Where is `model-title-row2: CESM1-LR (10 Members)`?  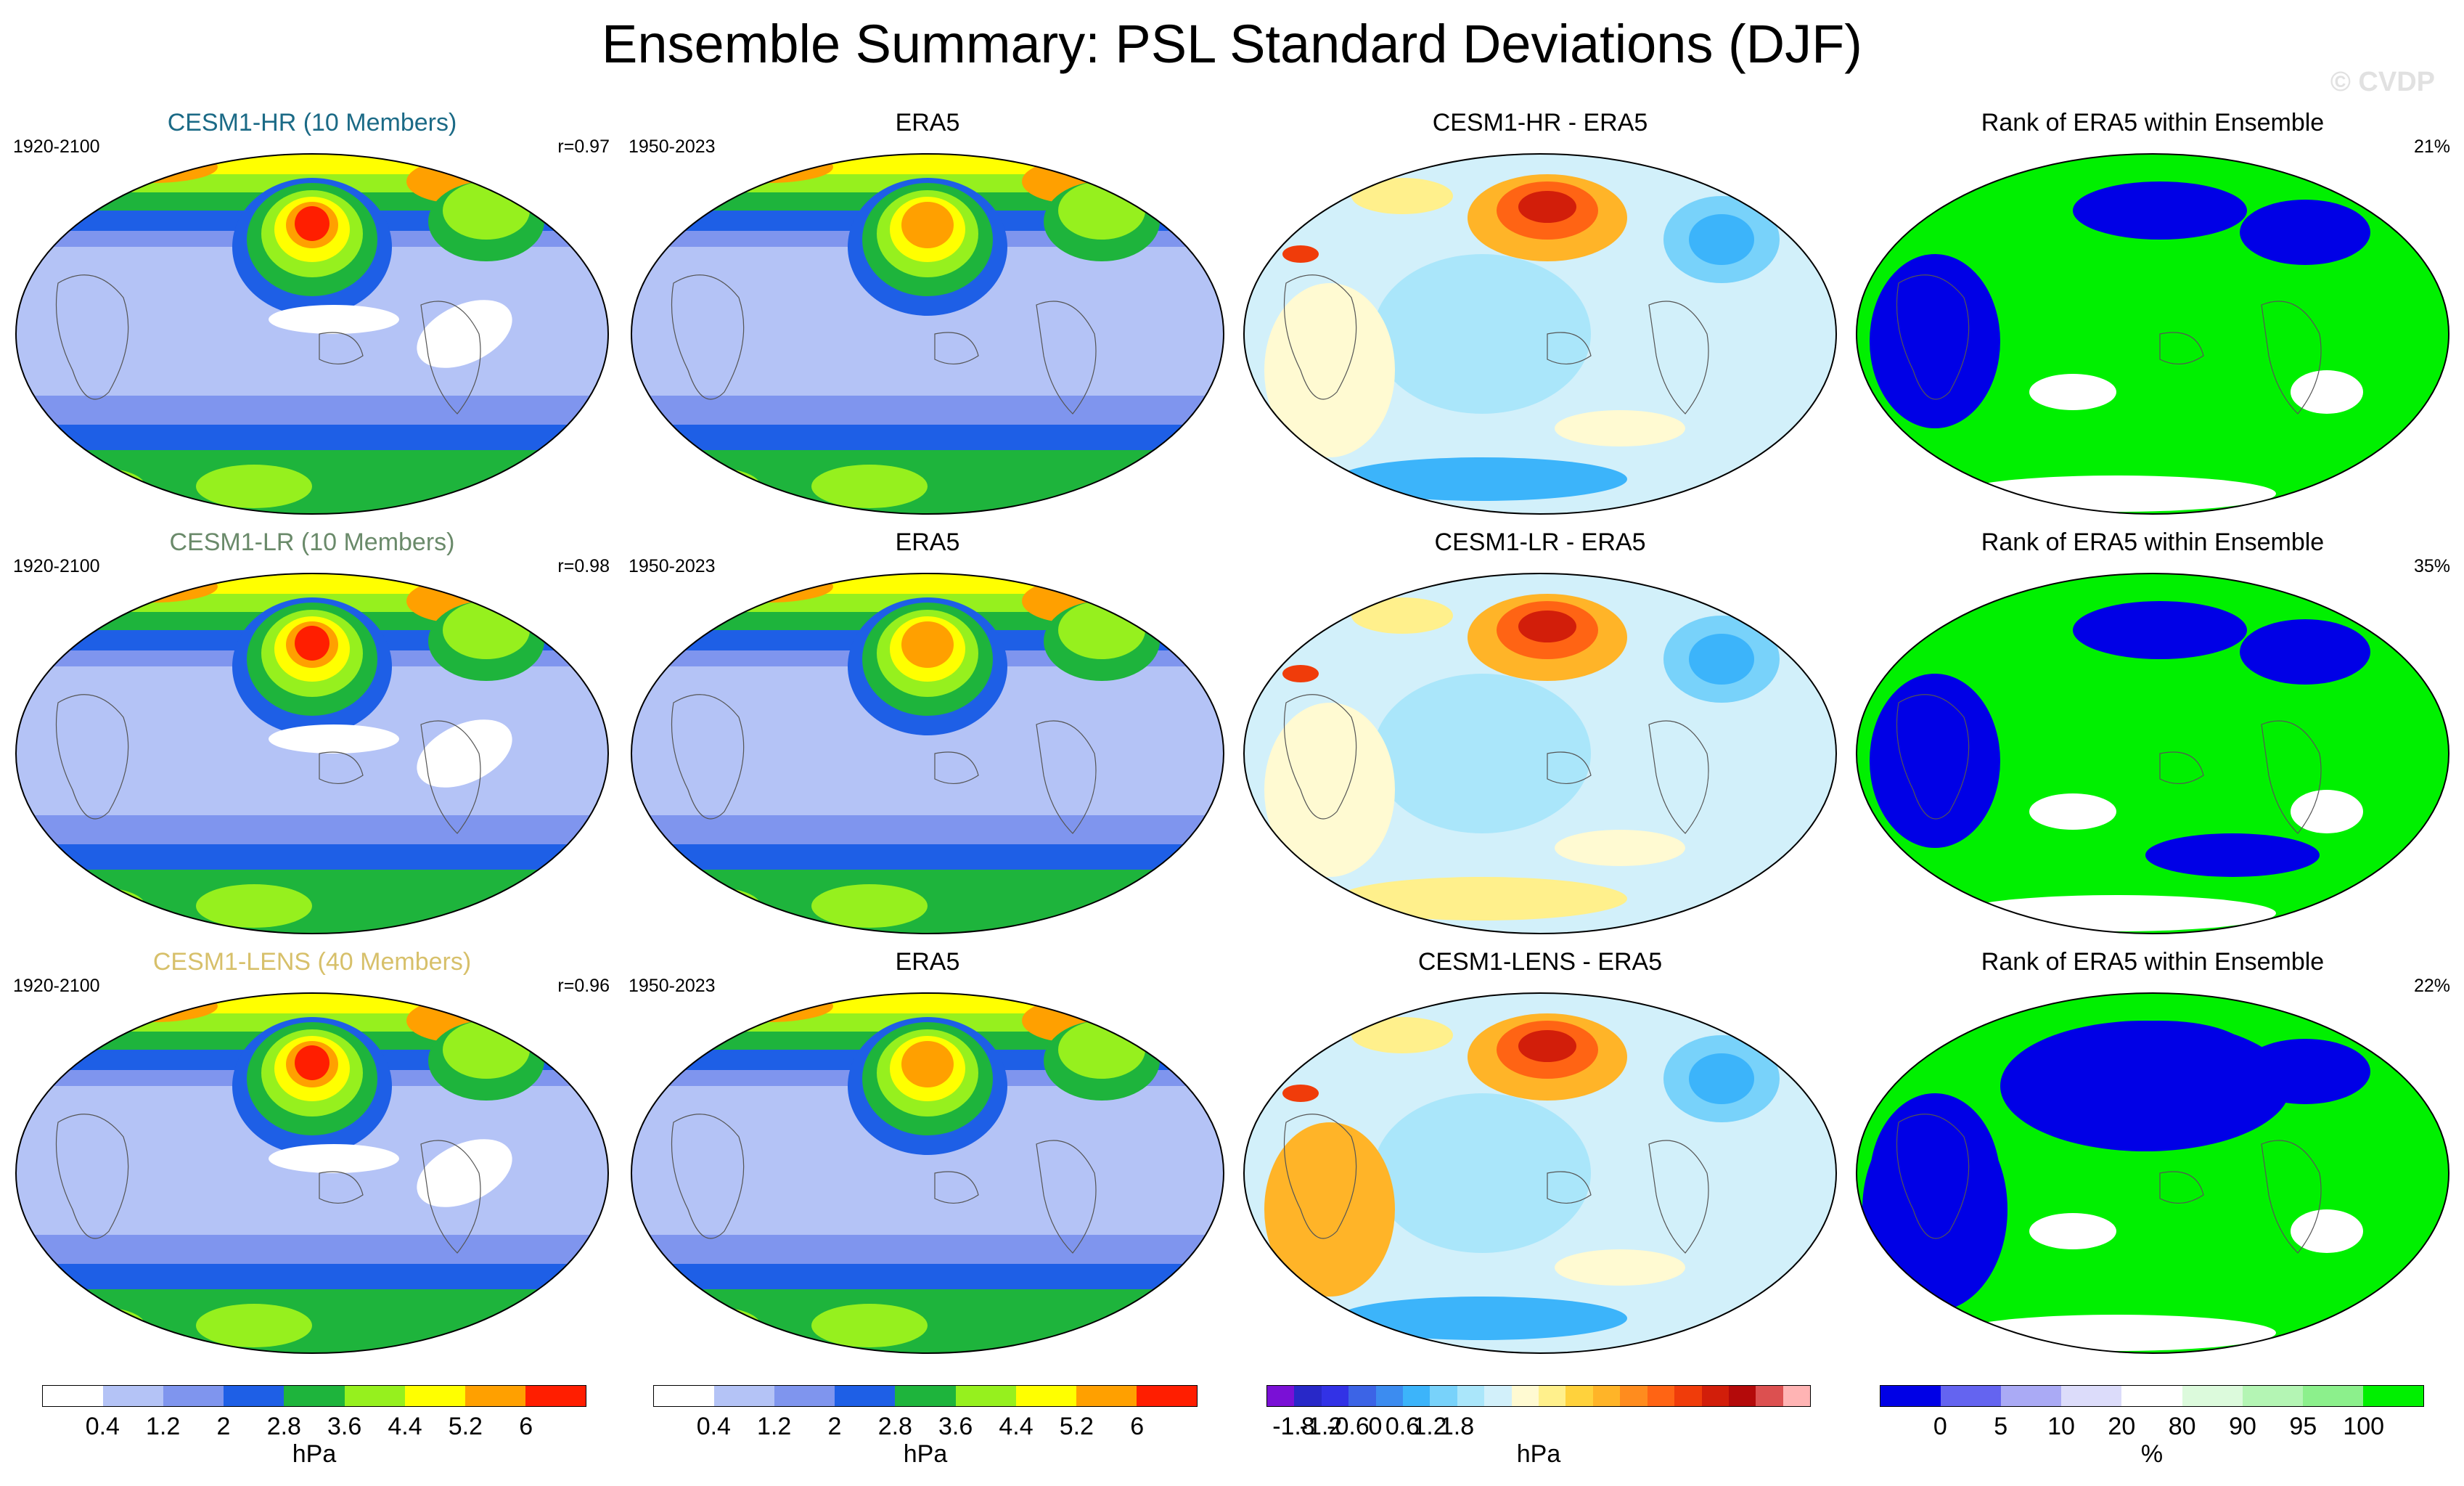
model-title-row2: CESM1-LR (10 Members) is located at coordinates (312, 542).